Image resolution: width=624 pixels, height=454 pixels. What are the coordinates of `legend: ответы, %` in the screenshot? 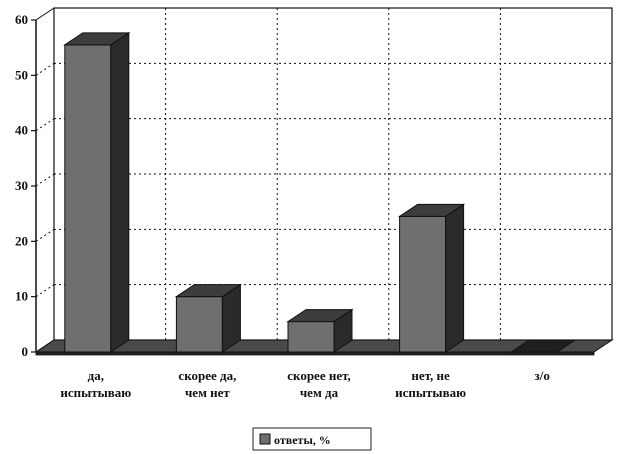 It's located at (312, 439).